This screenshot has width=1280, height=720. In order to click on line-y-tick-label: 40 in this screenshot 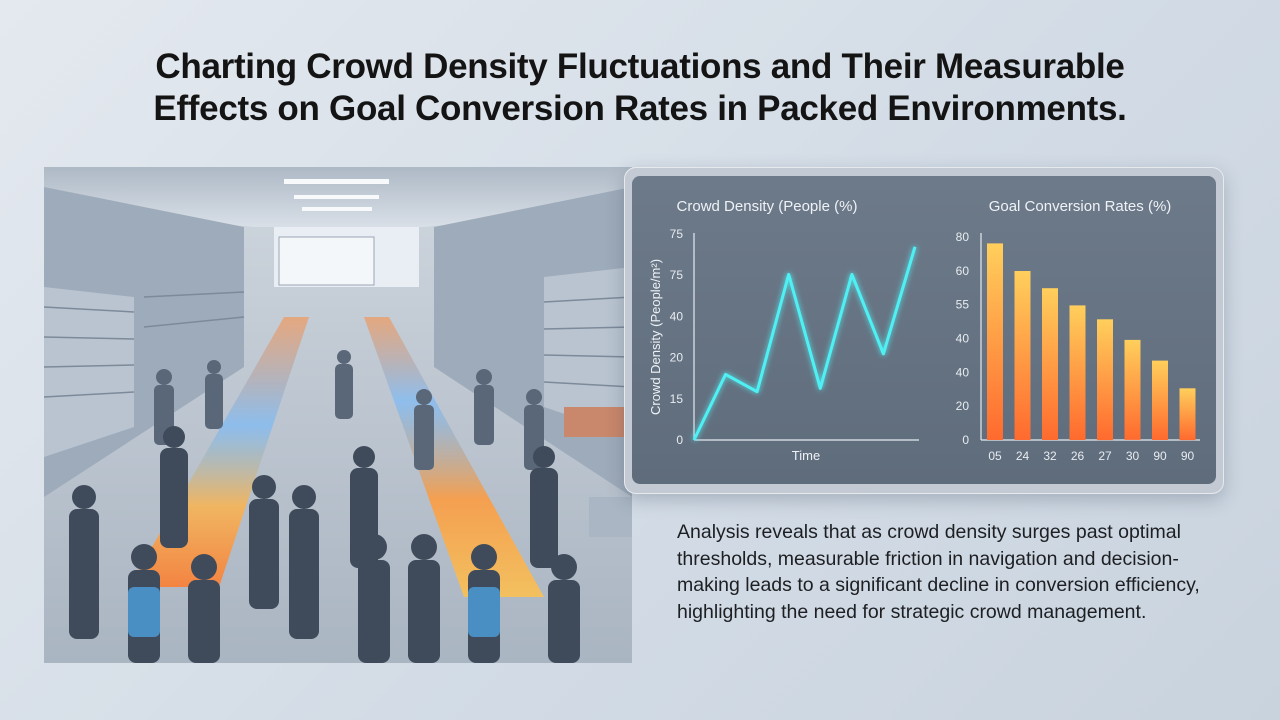, I will do `click(677, 316)`.